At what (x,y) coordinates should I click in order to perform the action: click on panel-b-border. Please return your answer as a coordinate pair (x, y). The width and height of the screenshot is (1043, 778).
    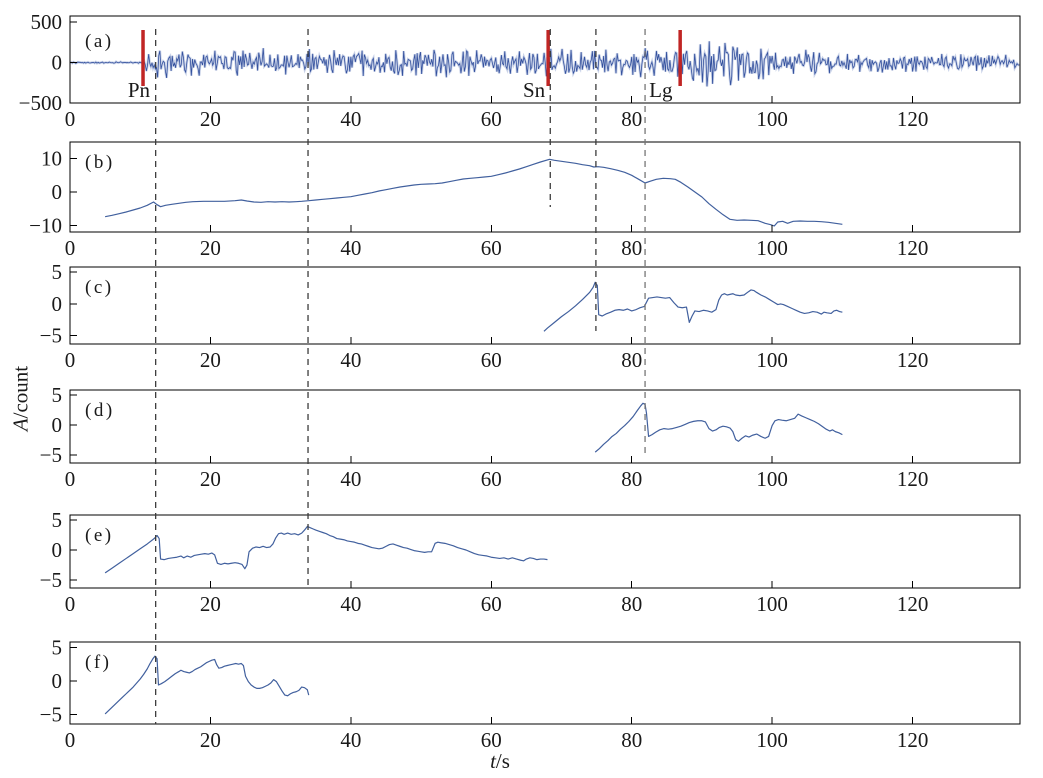
    Looking at the image, I should click on (545, 187).